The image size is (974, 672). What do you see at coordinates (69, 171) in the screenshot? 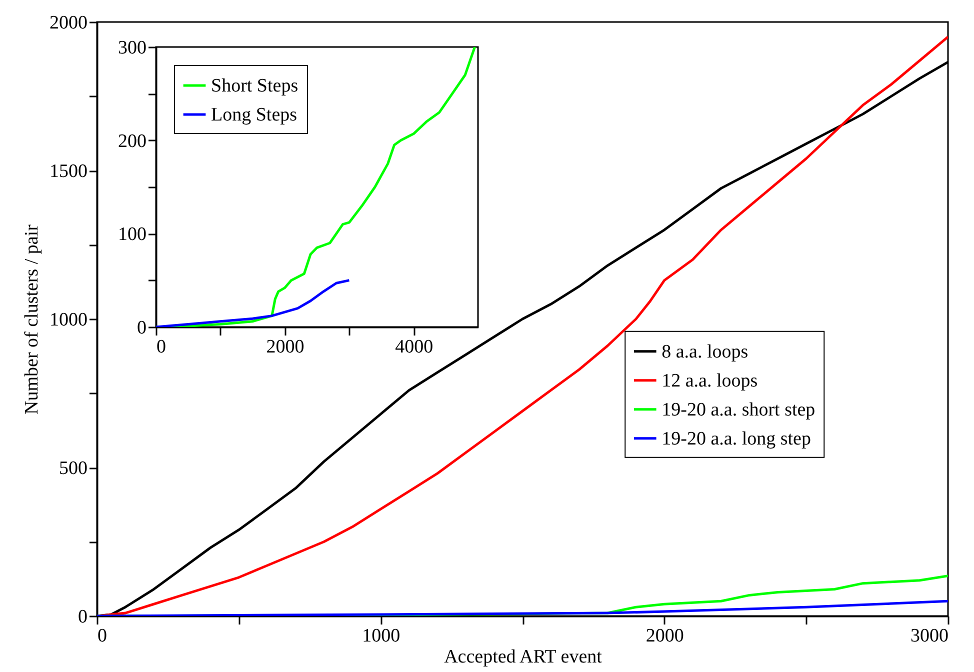
I see `y-tick-label: 1500` at bounding box center [69, 171].